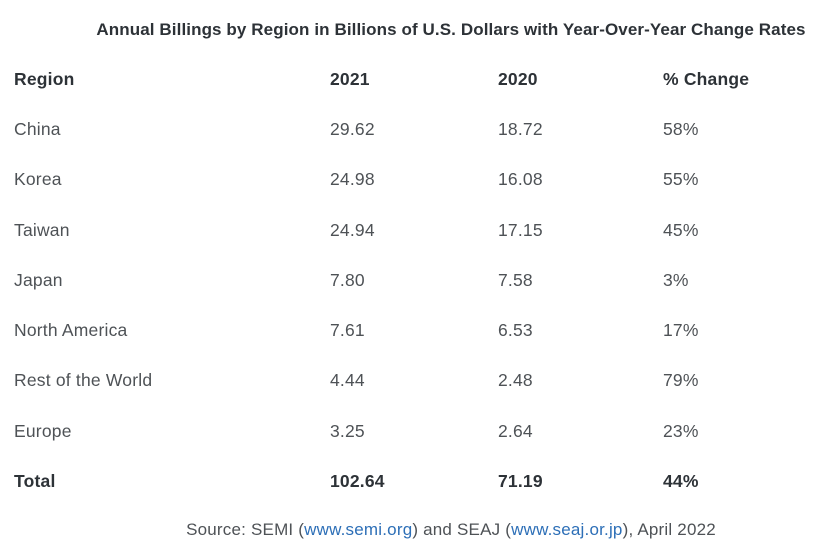 This screenshot has height=550, width=840. What do you see at coordinates (420, 481) in the screenshot?
I see `table-row-total: Total 102.64 71.19 44%` at bounding box center [420, 481].